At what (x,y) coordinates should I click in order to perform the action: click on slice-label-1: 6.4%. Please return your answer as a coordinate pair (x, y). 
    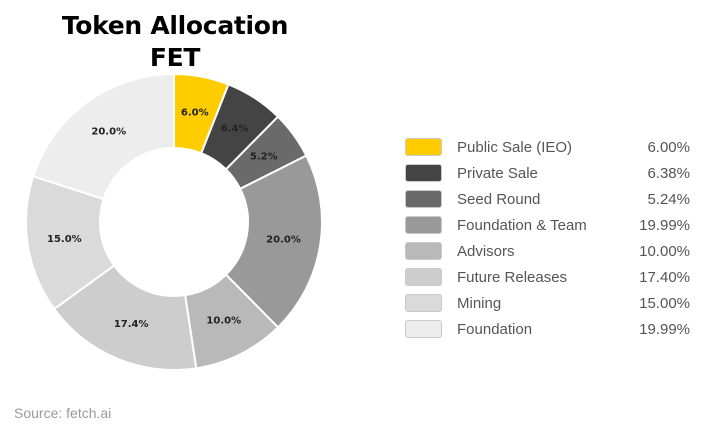
    Looking at the image, I should click on (235, 129).